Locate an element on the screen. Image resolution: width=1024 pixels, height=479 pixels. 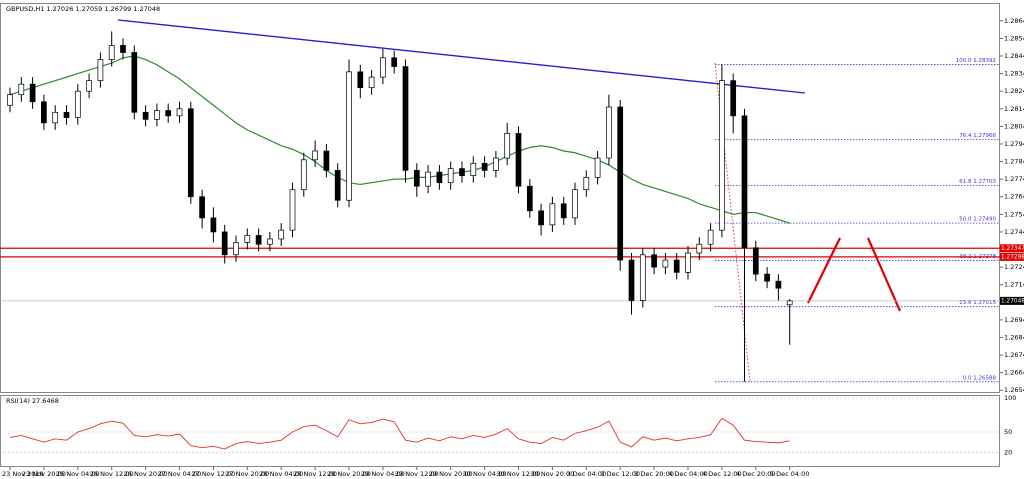
price-tag-label: 1.27048 is located at coordinates (1012, 301).